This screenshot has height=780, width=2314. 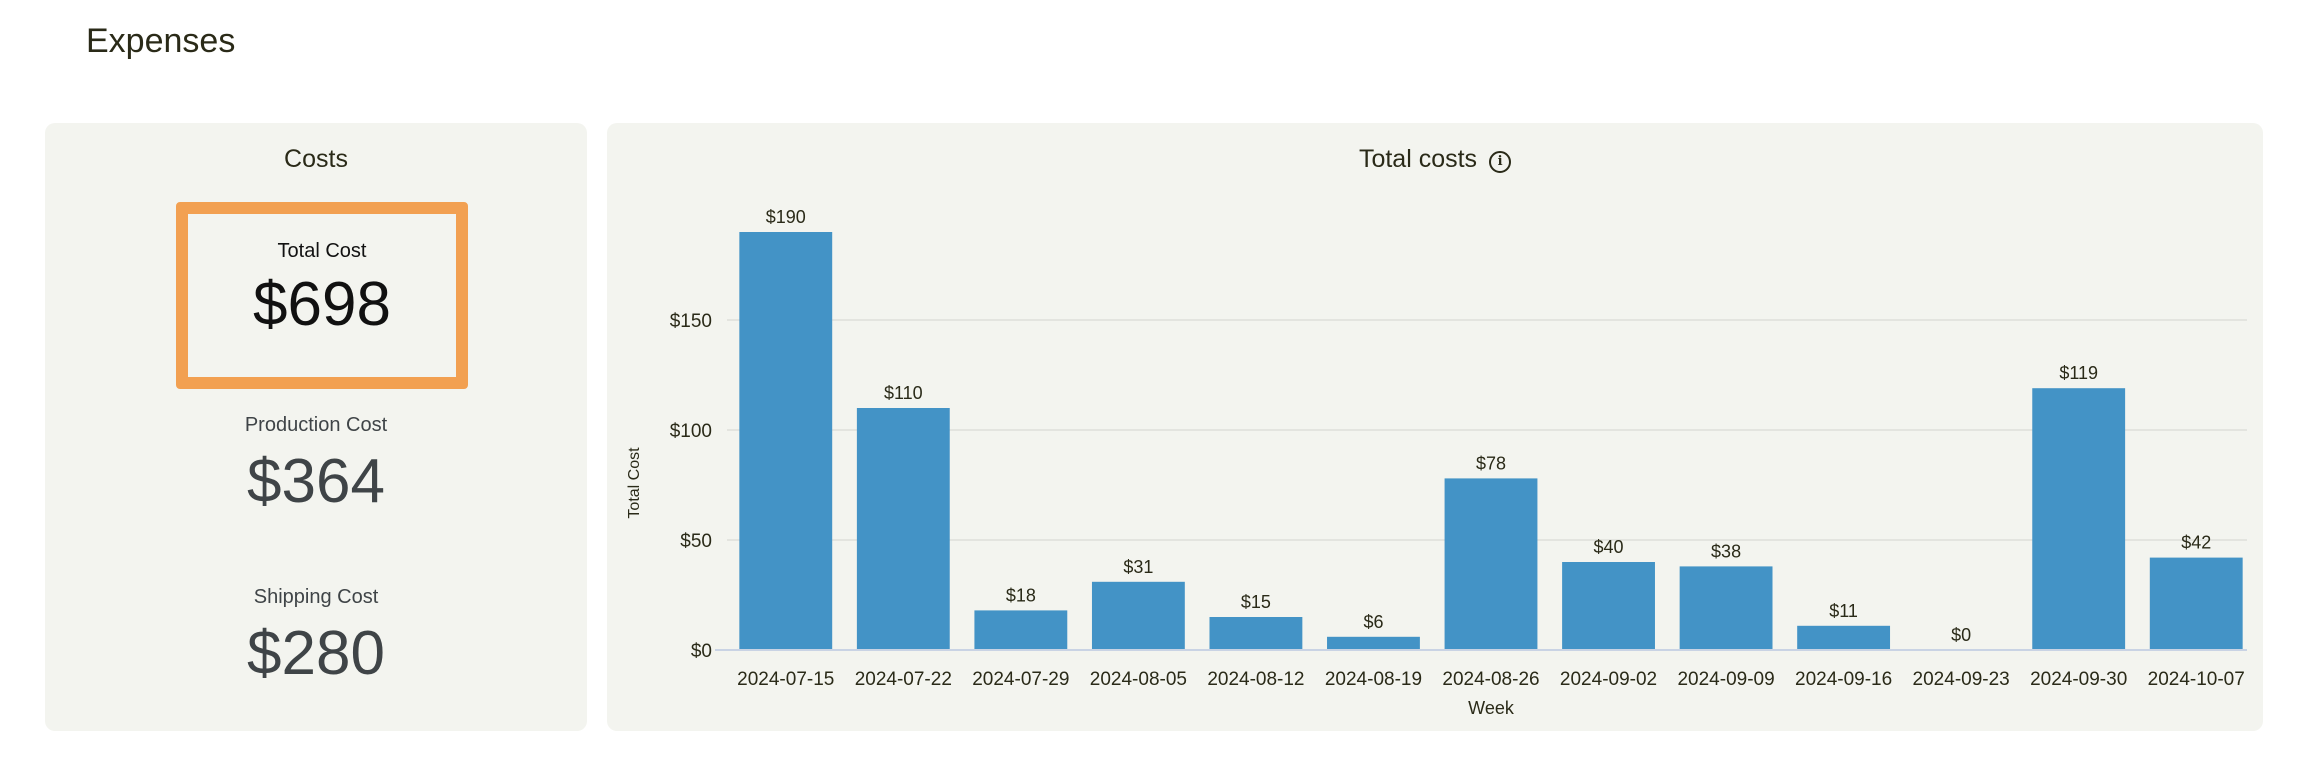 What do you see at coordinates (1373, 622) in the screenshot?
I see `data-label: $6` at bounding box center [1373, 622].